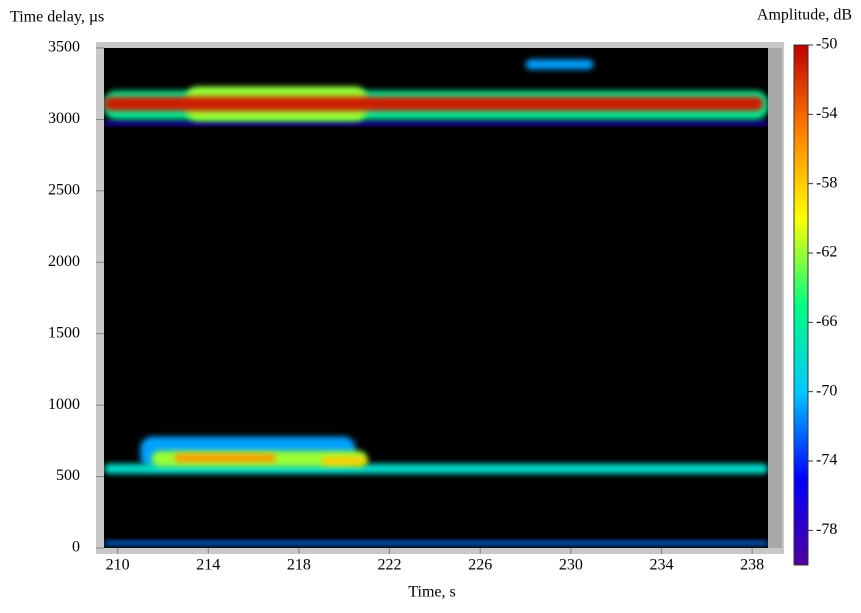 The width and height of the screenshot is (861, 613). Describe the element at coordinates (826, 321) in the screenshot. I see `colorbar-tick-label: -66` at that location.